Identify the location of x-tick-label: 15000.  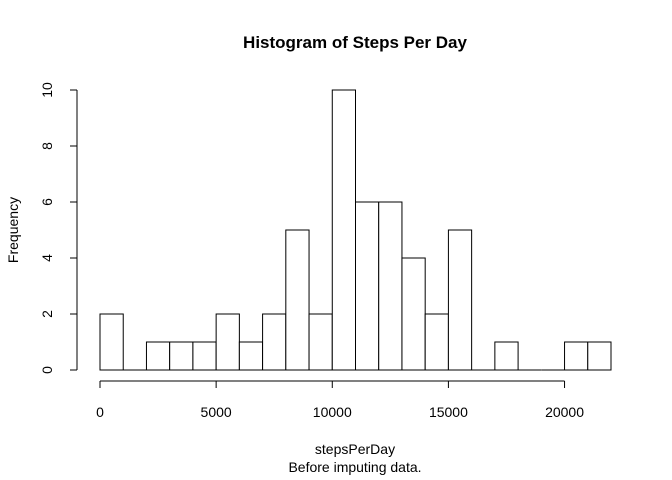
(448, 412).